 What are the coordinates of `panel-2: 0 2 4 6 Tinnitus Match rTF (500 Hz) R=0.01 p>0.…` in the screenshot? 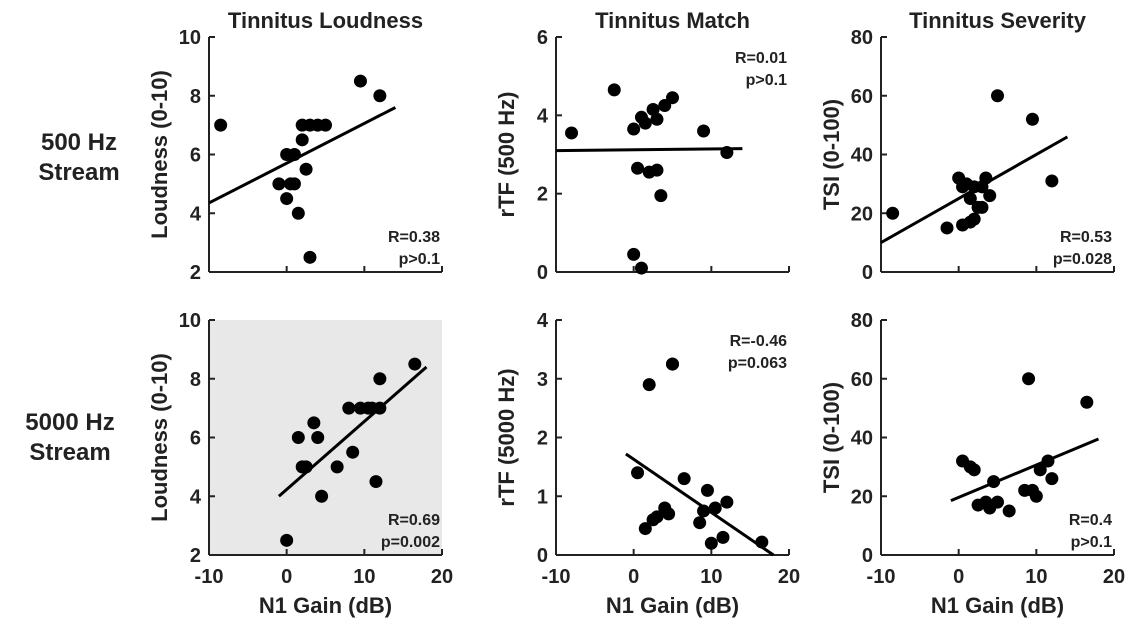 It's located at (642, 146).